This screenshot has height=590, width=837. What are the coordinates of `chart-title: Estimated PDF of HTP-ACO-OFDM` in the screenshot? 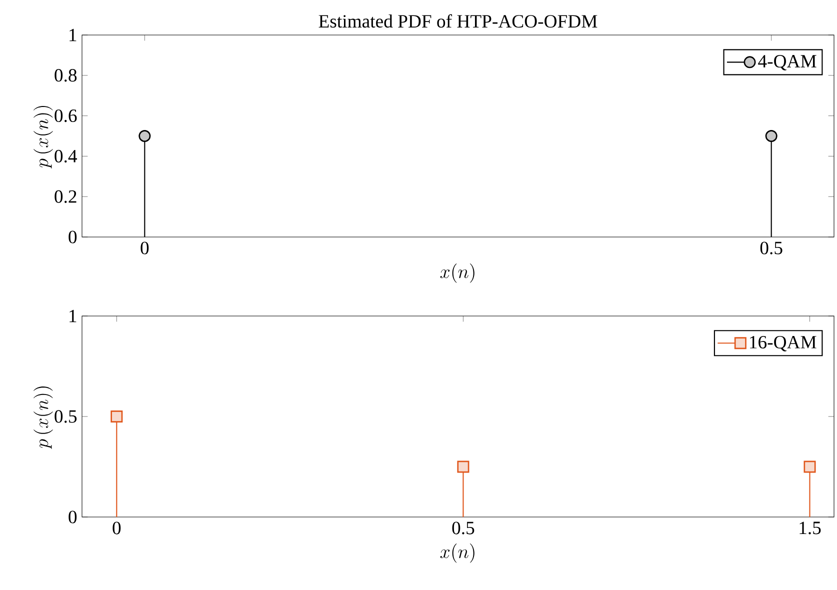 It's located at (458, 21).